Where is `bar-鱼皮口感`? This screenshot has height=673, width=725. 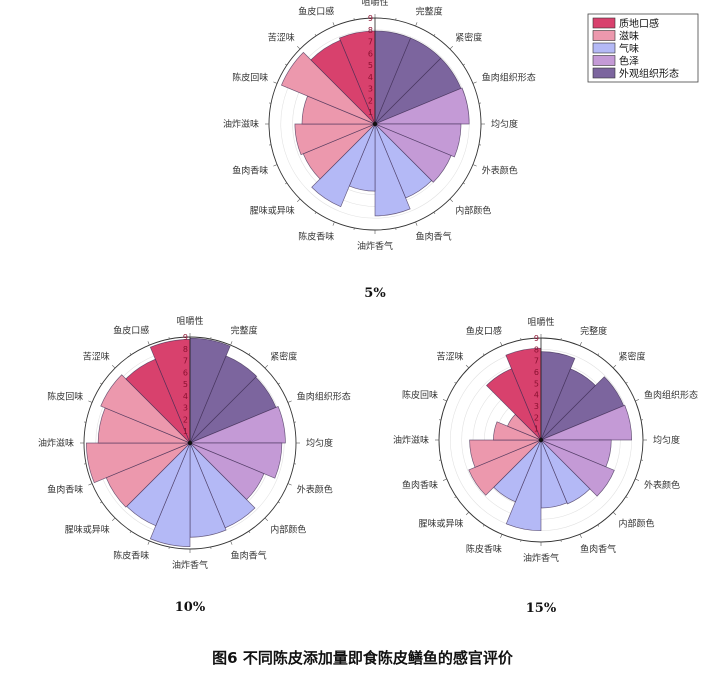
bar-鱼皮口感 is located at coordinates (158, 401).